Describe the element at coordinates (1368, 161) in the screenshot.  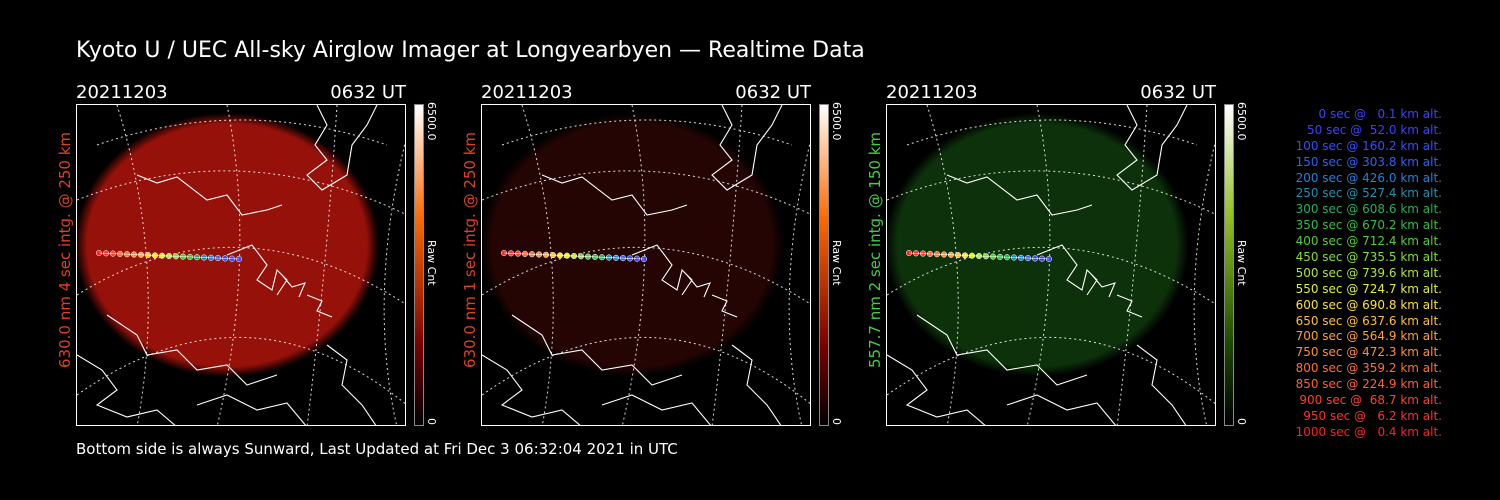
I see `legend-entry: 150 sec @ 303.8 km alt.` at that location.